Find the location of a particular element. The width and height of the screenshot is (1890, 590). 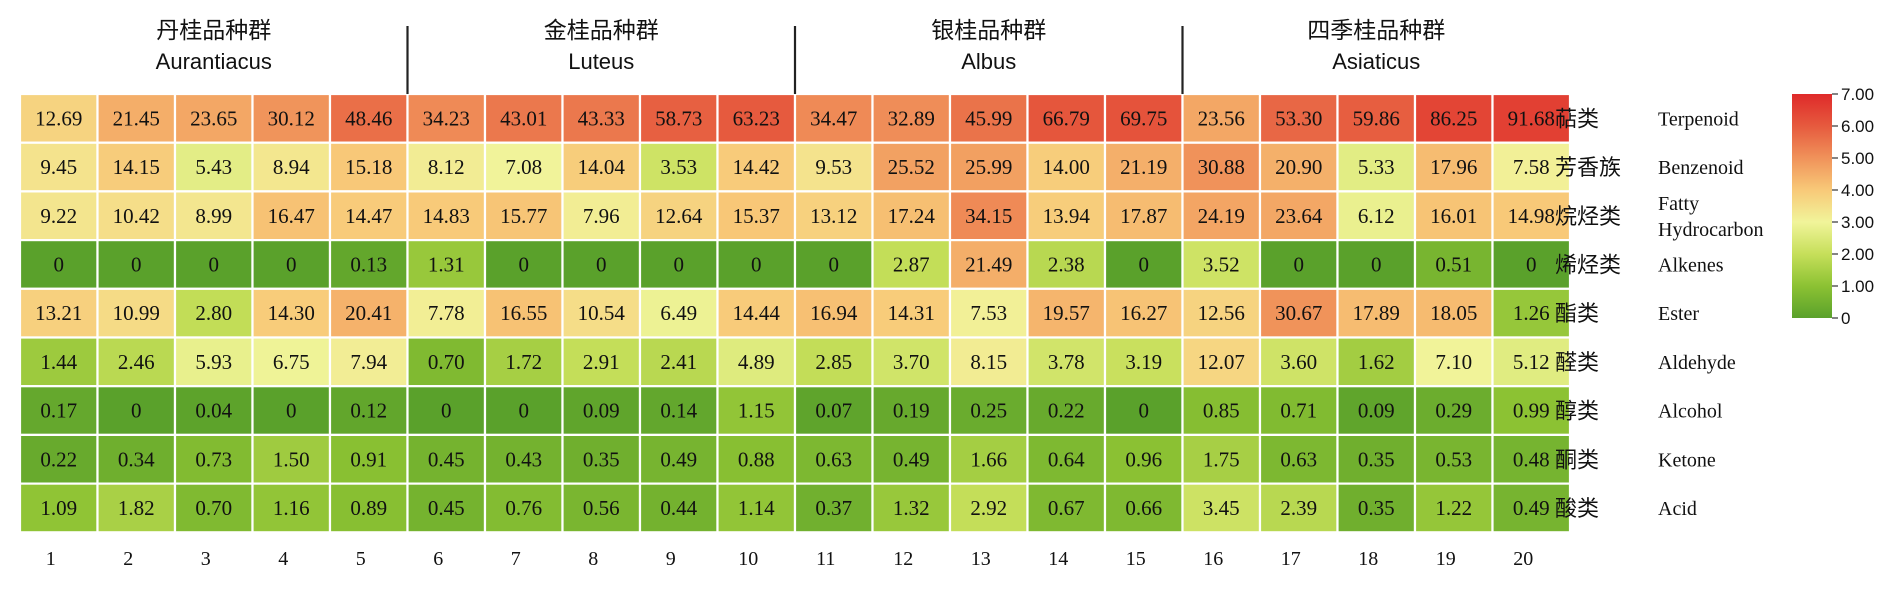

cell-value-label: 7.08 is located at coordinates (523, 167).